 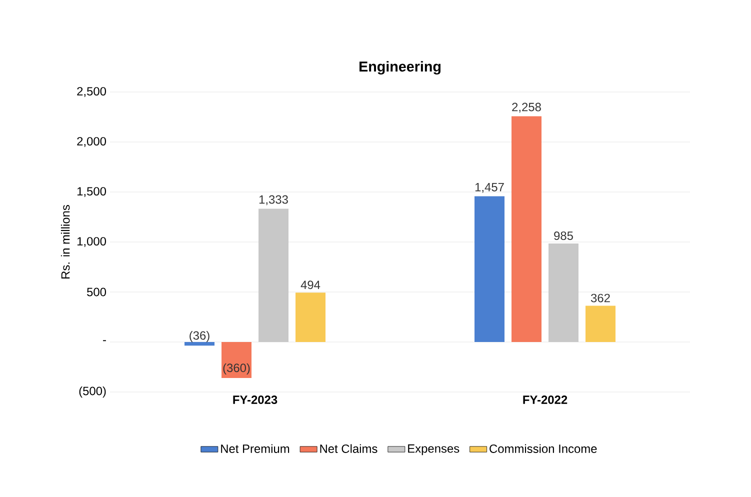 What do you see at coordinates (91, 142) in the screenshot?
I see `y-tick-label: 2,000` at bounding box center [91, 142].